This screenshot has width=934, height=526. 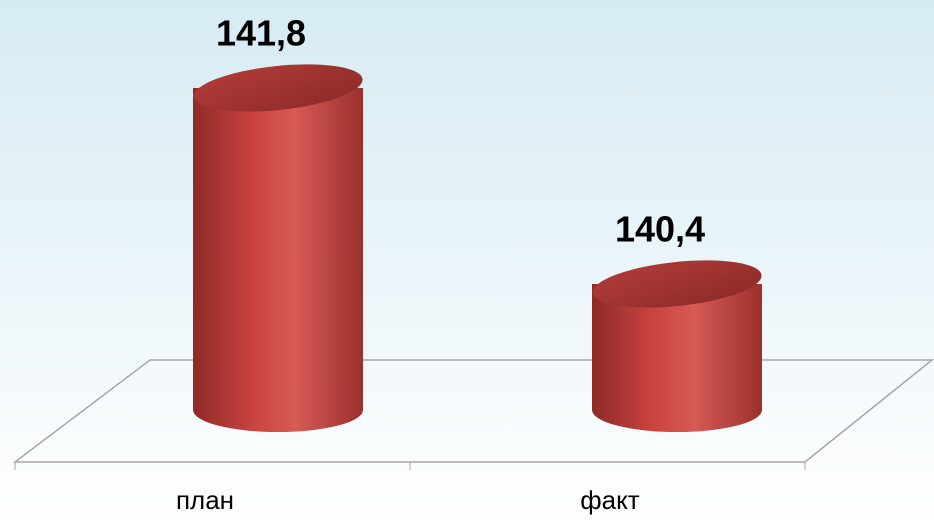 What do you see at coordinates (610, 500) in the screenshot?
I see `category-label: факт` at bounding box center [610, 500].